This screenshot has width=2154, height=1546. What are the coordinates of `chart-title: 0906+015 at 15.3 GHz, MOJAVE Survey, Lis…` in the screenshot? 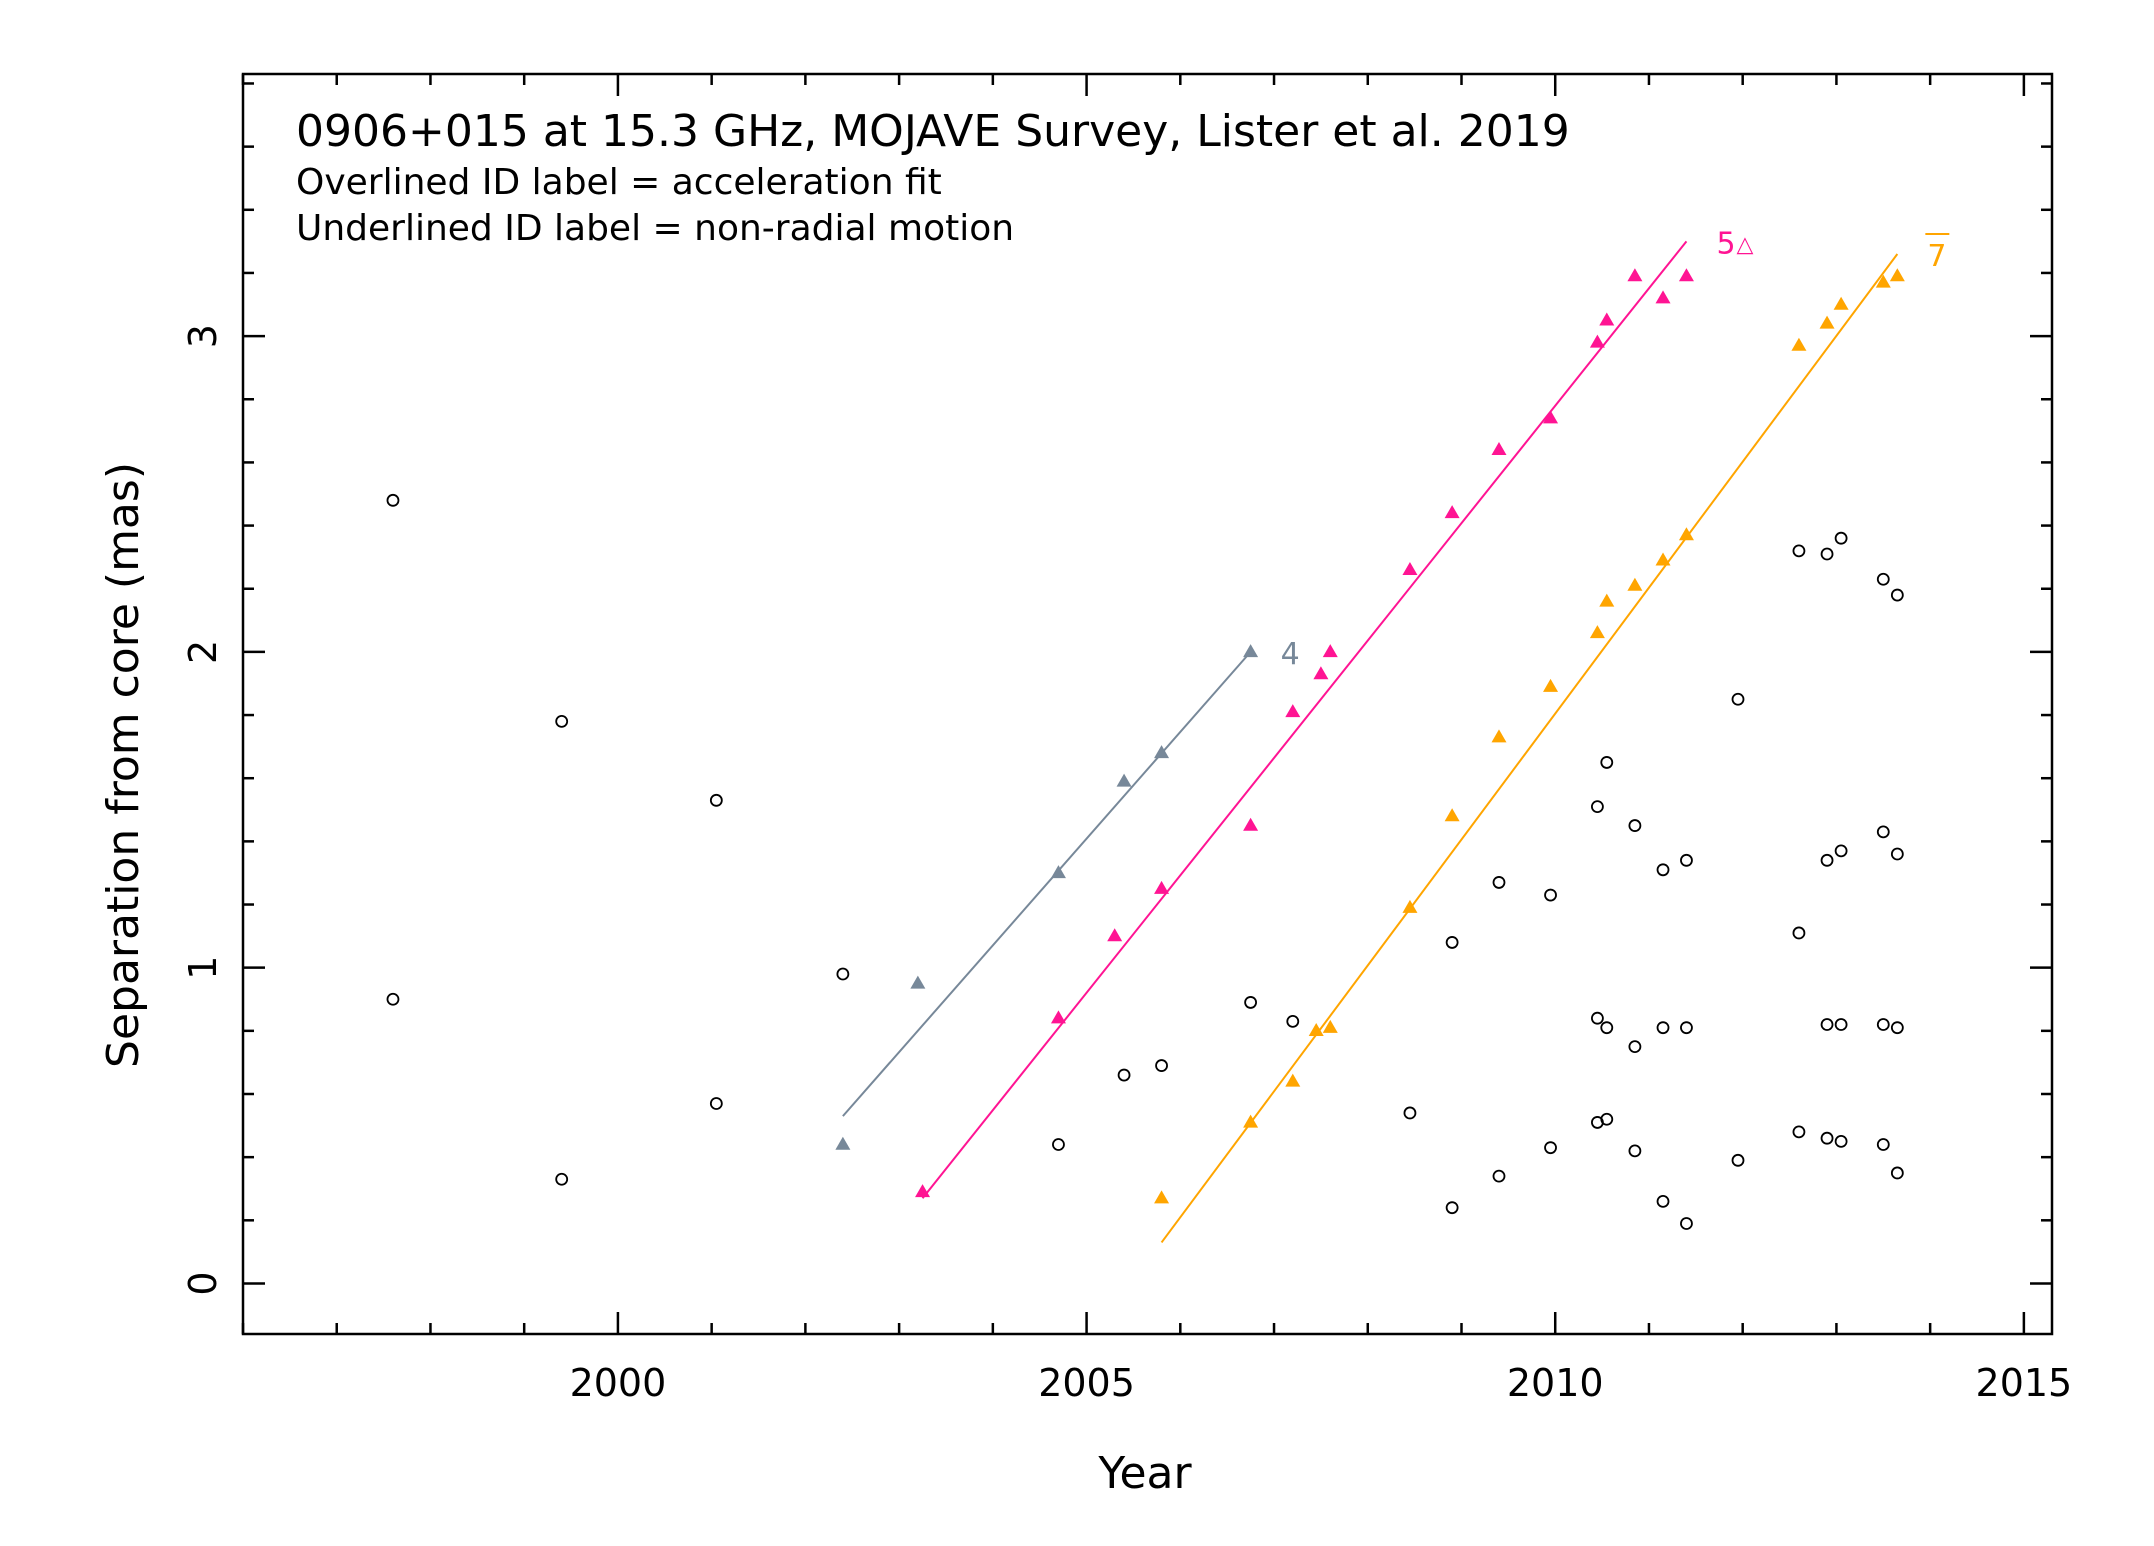 It's located at (933, 131).